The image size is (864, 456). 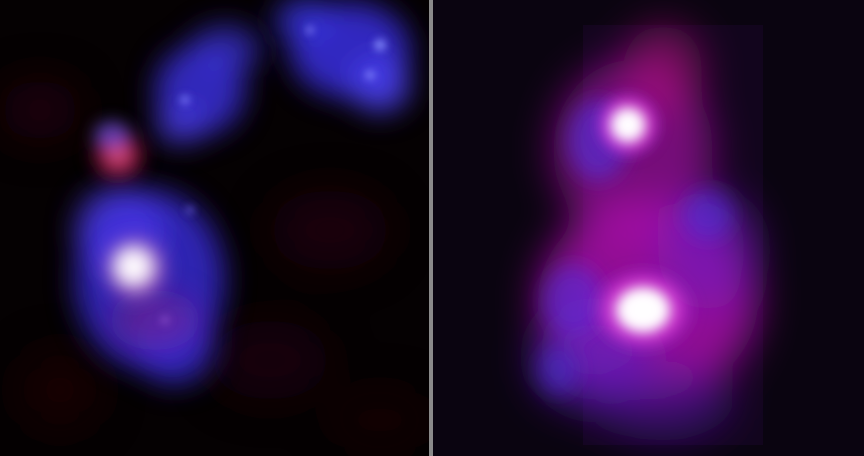 What do you see at coordinates (207, 85) in the screenshot?
I see `blue-arc-upper-left` at bounding box center [207, 85].